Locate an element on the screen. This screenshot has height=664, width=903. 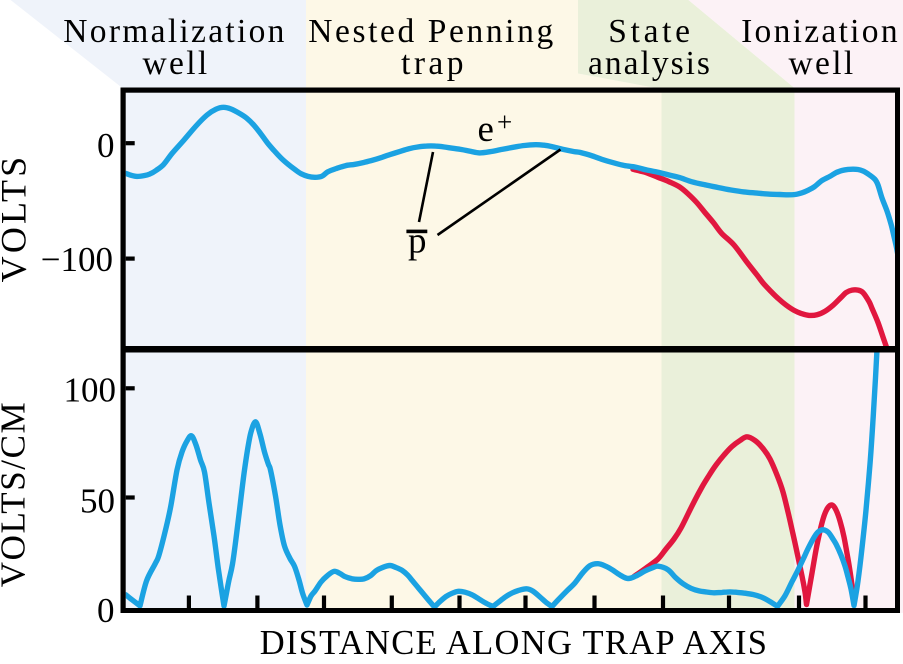
svg-text: 100 is located at coordinates (90, 390).